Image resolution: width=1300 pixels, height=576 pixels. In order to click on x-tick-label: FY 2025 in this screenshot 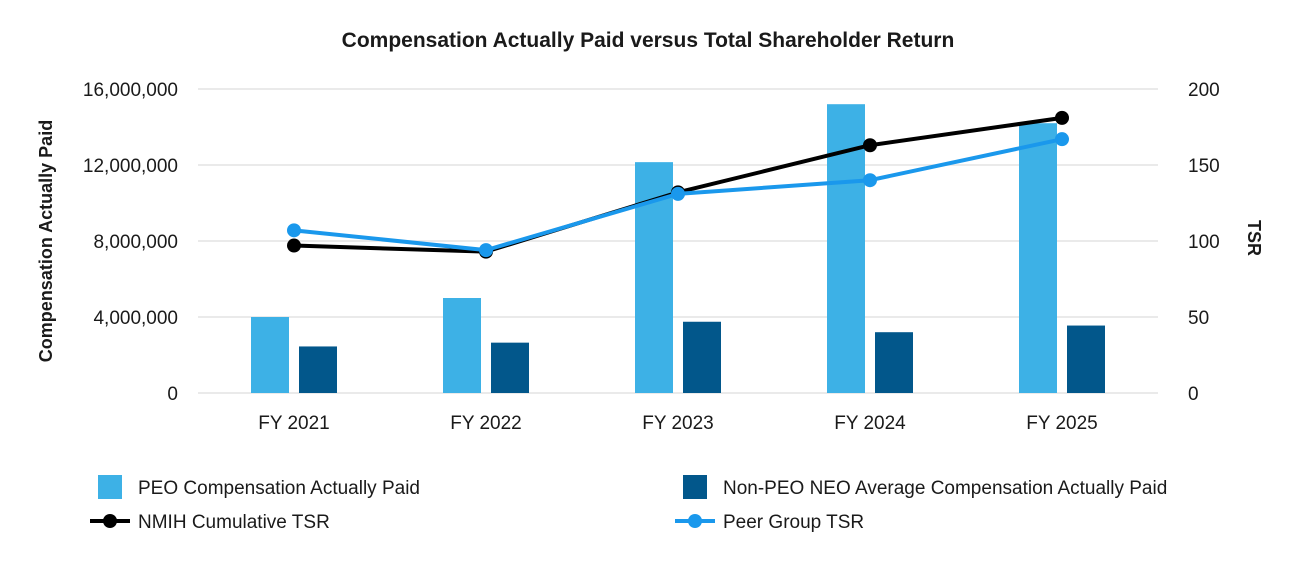, I will do `click(1061, 423)`.